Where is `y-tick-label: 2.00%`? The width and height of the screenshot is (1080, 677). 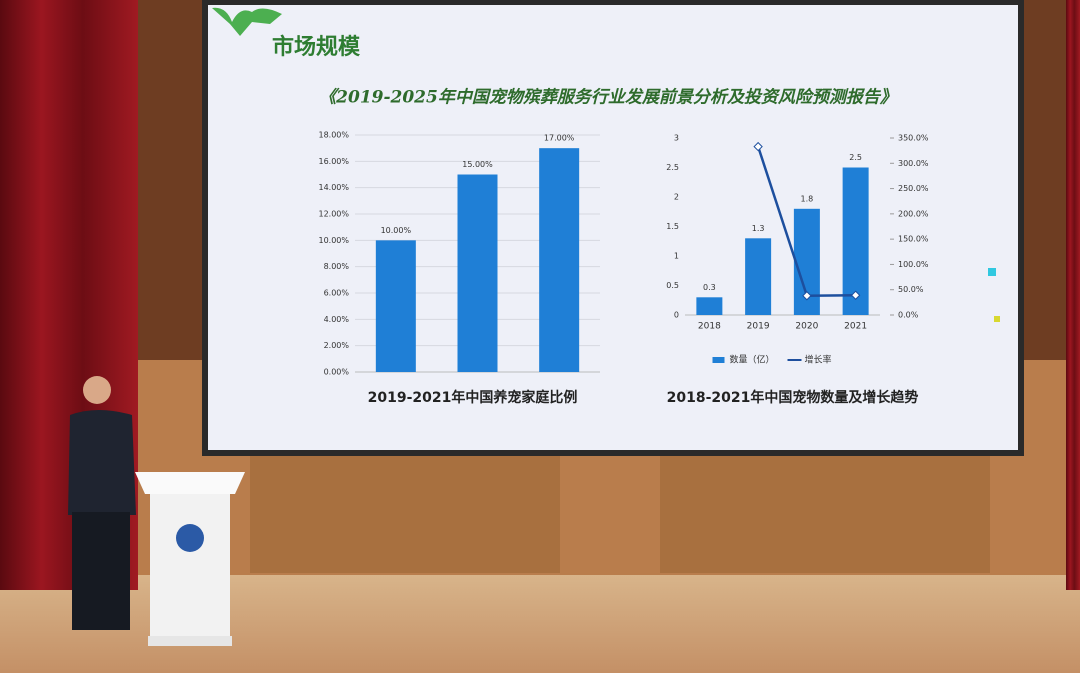
y-tick-label: 2.00% is located at coordinates (337, 345).